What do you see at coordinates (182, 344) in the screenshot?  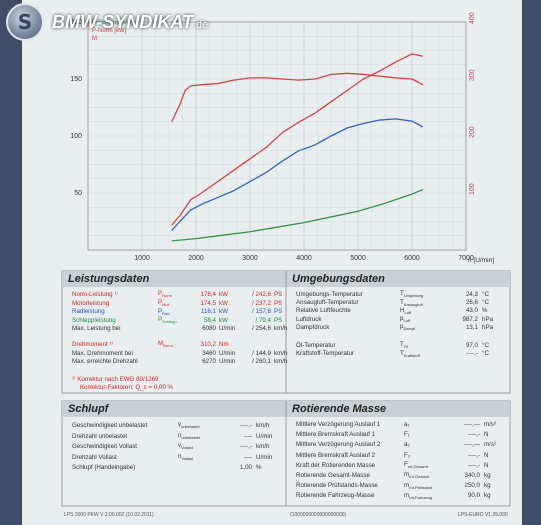 I see `drehmoment-row: Drehmoment ¹⁾ MNorm 310,2 Nm` at bounding box center [182, 344].